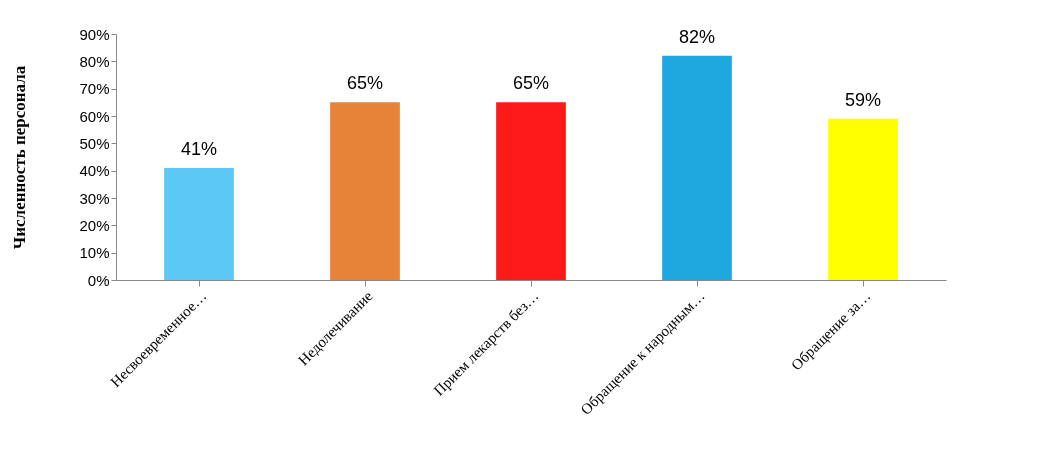 The image size is (1054, 474). Describe the element at coordinates (94, 198) in the screenshot. I see `y-tick-label: 30%` at that location.